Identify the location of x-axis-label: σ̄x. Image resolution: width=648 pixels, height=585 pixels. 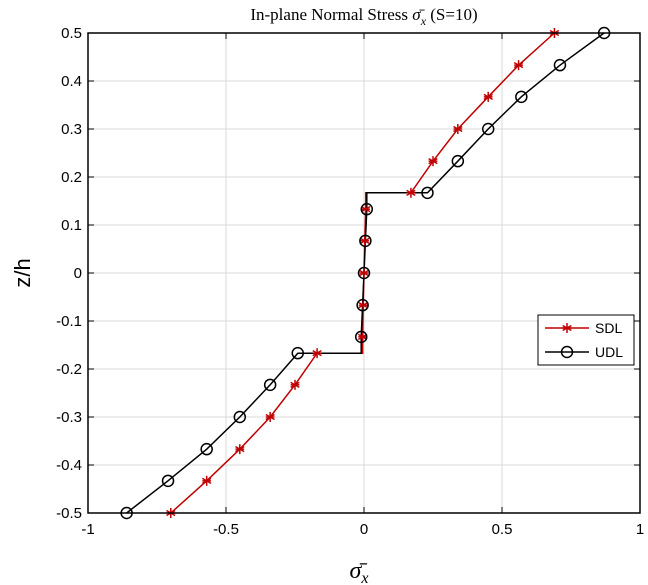
(359, 571).